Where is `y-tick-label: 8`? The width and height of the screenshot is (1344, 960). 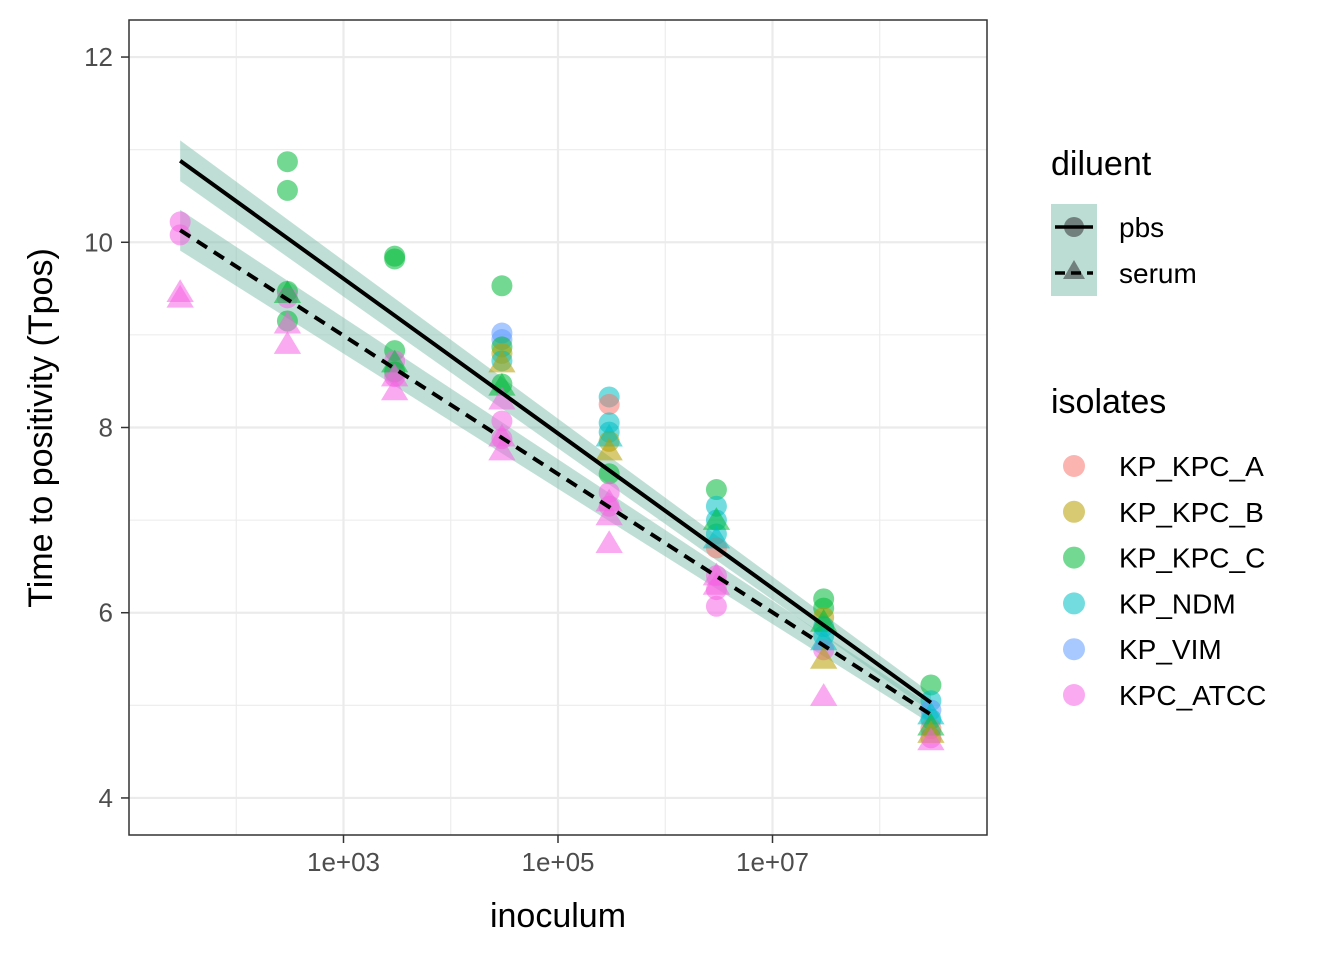 y-tick-label: 8 is located at coordinates (106, 428).